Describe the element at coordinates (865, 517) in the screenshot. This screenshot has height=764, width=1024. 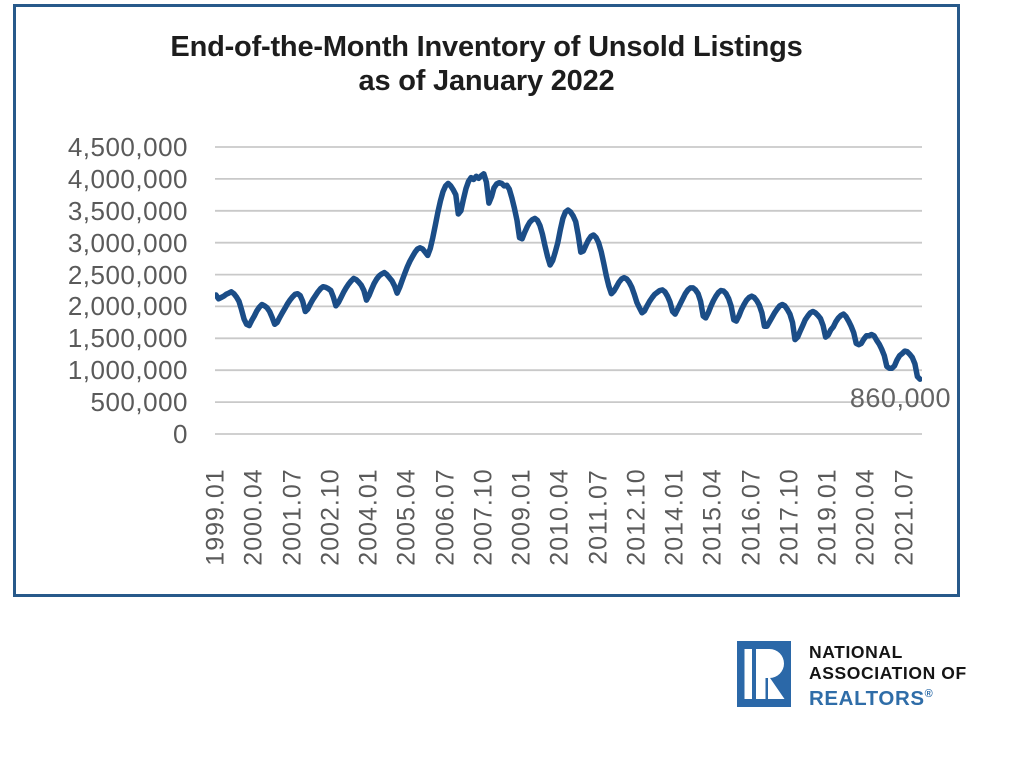
I see `x-tick-label: 2020.04` at that location.